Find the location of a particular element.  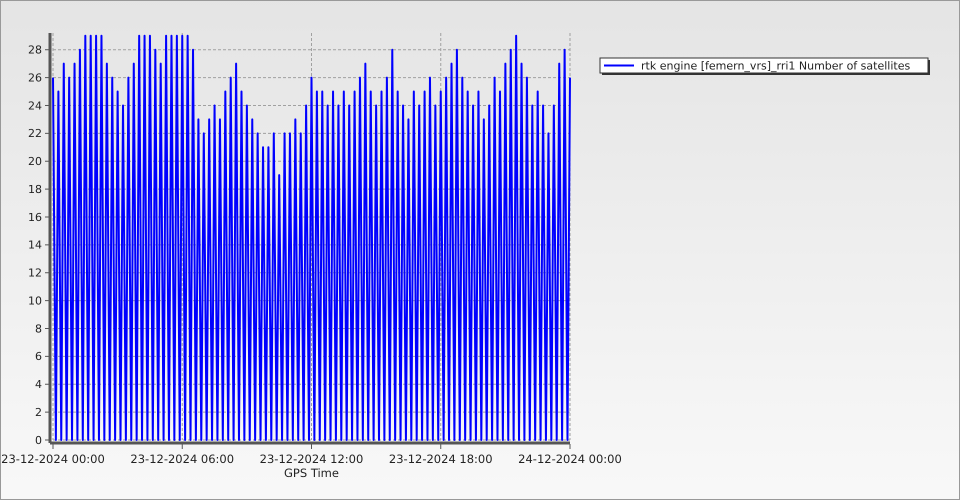

legend-label: rtk engine [femern_vrs]_rri1 Number of satellites is located at coordinates (775, 65).